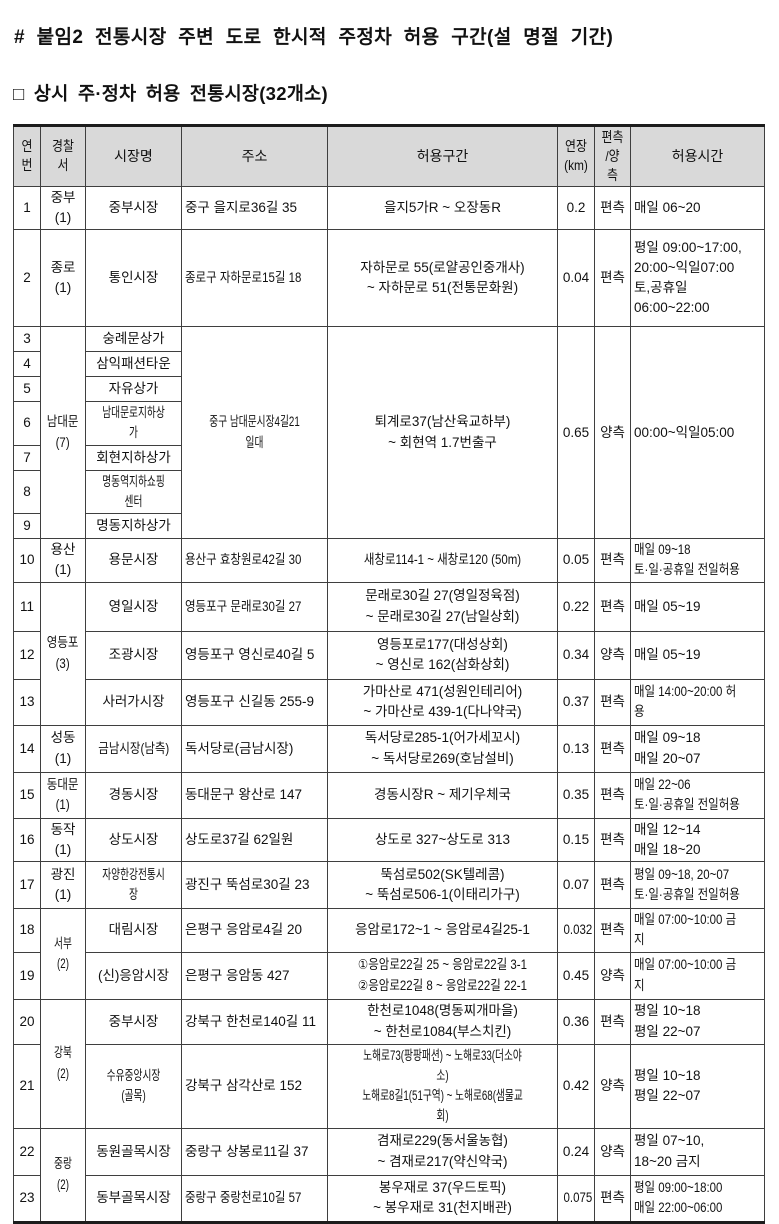 The height and width of the screenshot is (1224, 779). Describe the element at coordinates (239, 748) in the screenshot. I see `cell-text: 독서당로(금남시장)` at that location.